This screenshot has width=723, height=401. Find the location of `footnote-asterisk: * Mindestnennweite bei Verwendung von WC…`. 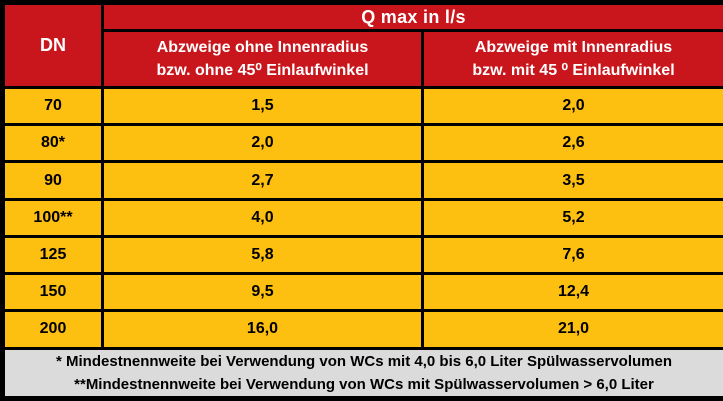

footnote-asterisk: * Mindestnennweite bei Verwendung von WC… is located at coordinates (364, 361).